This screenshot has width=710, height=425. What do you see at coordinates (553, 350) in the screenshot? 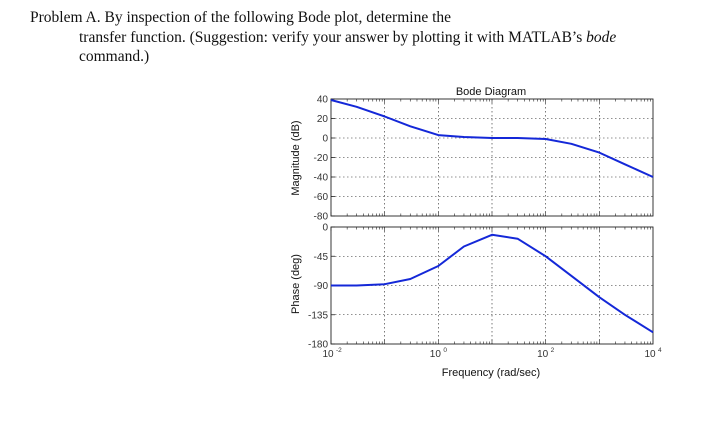
I see `phase-x-tick-exponent: 2` at bounding box center [553, 350].